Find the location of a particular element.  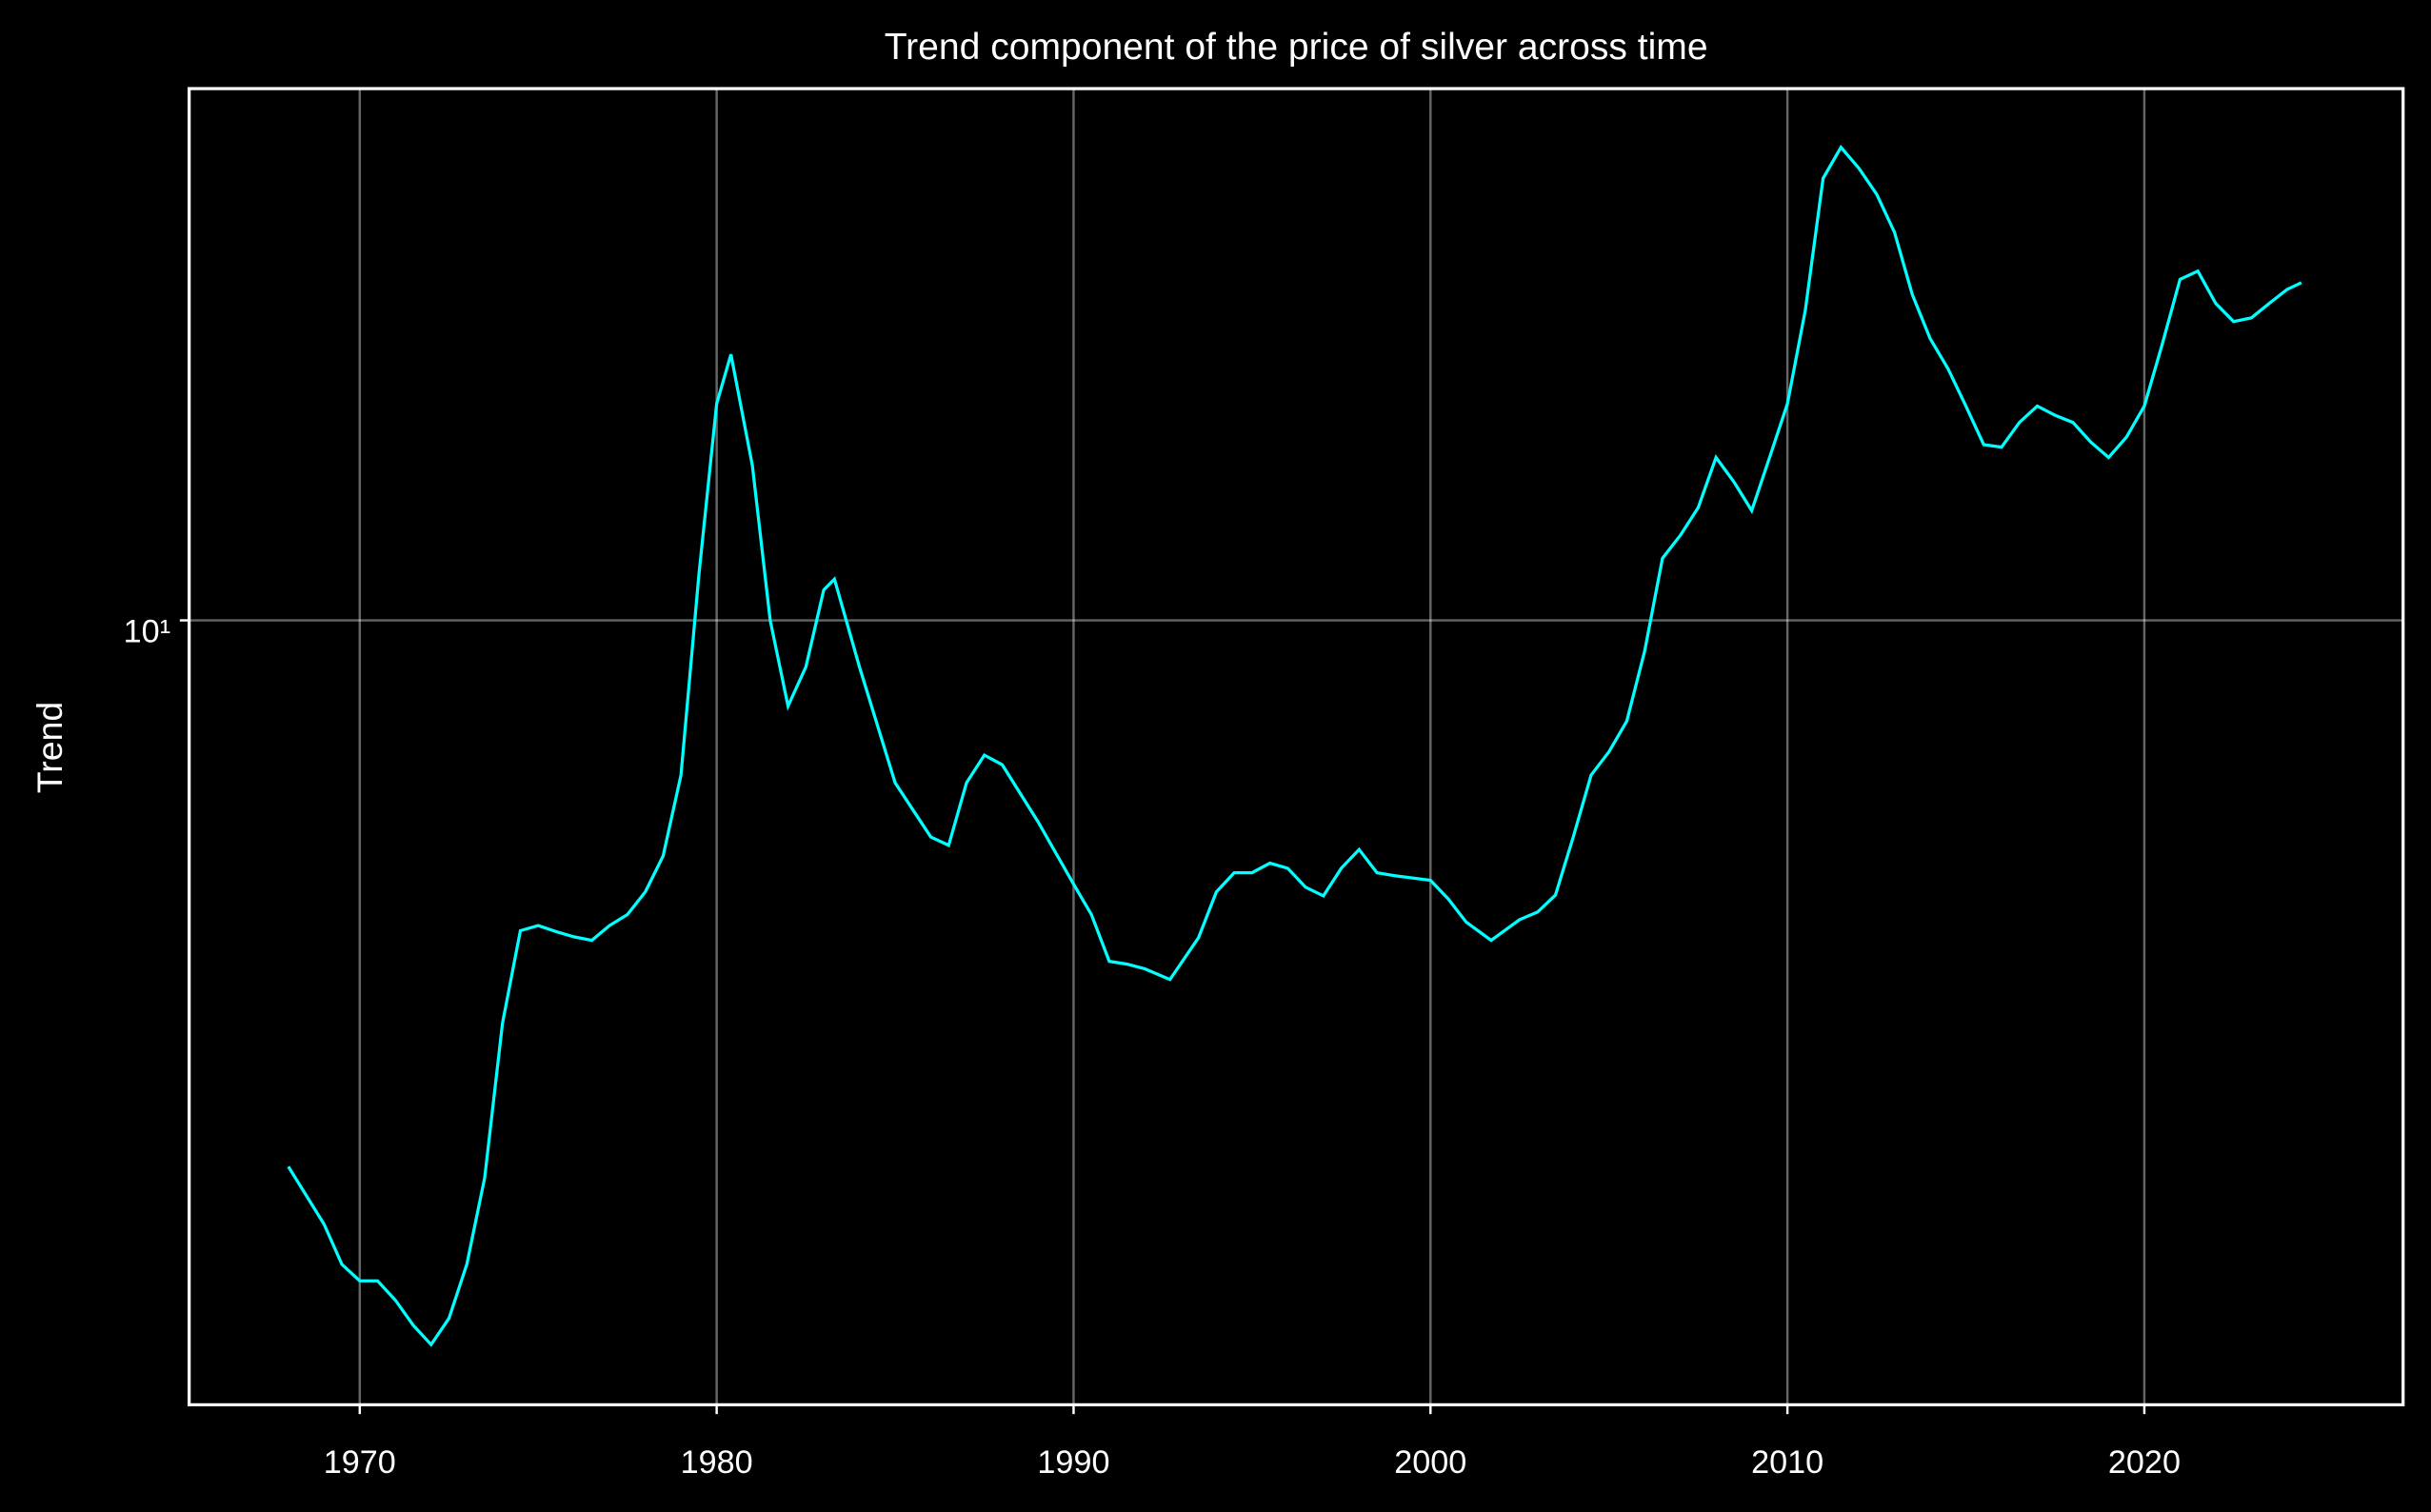

y-axis-label: Trend is located at coordinates (50, 747).